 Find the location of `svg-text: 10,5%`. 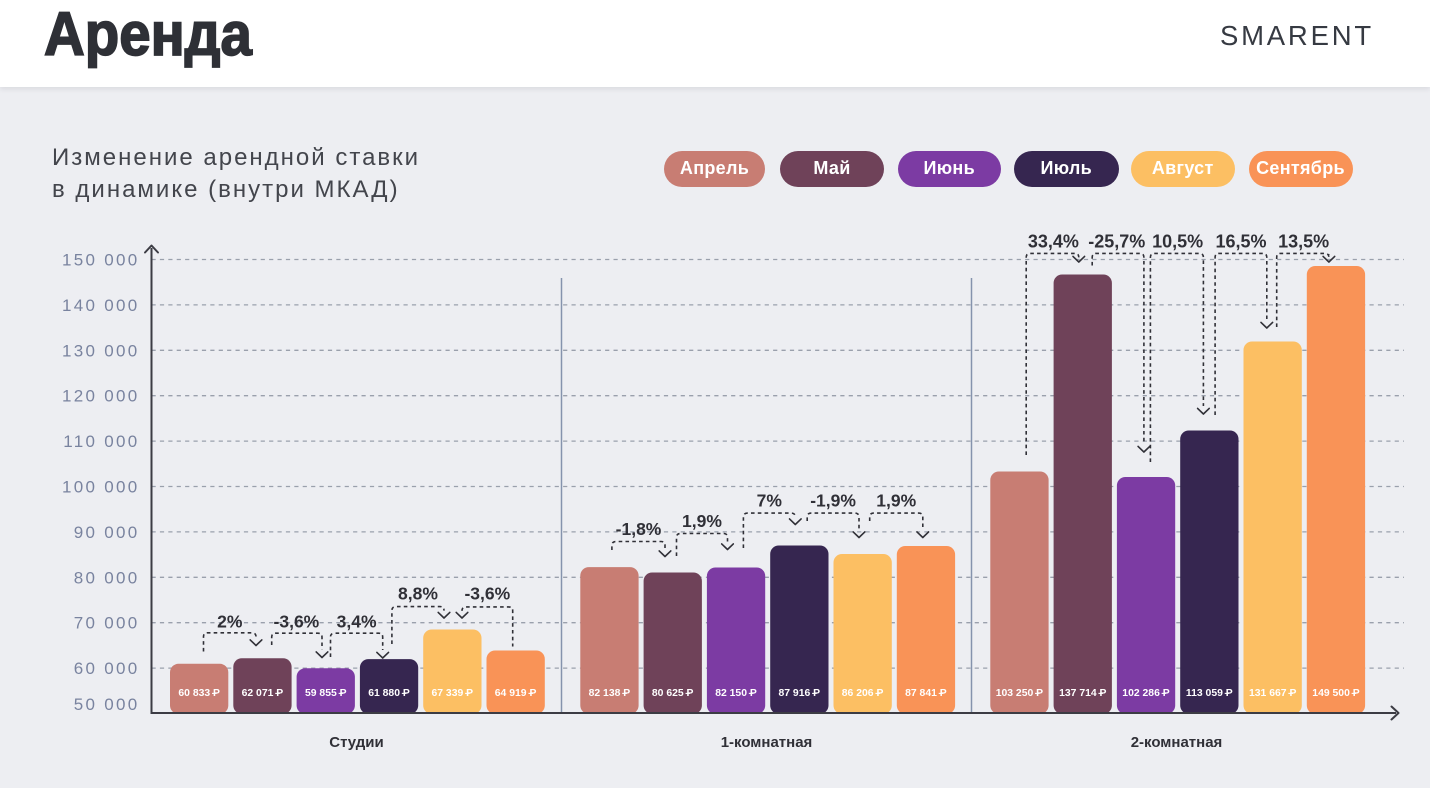

svg-text: 10,5% is located at coordinates (1177, 242).